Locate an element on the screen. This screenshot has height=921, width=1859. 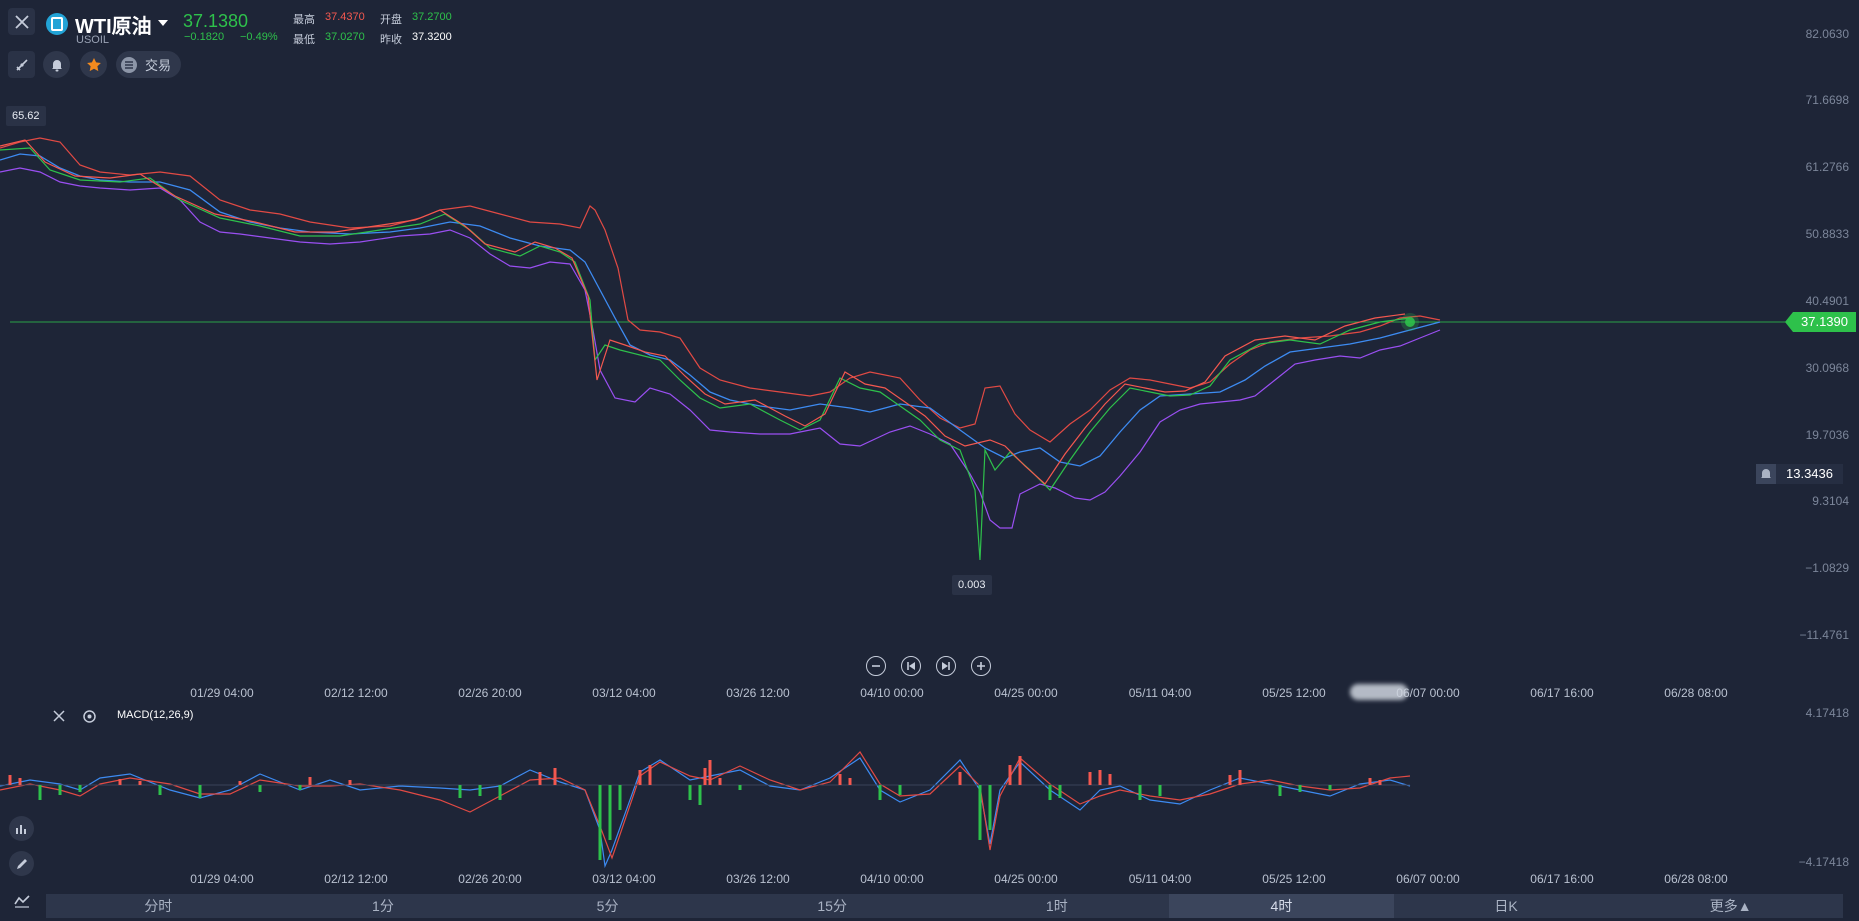
bell-icon is located at coordinates (56, 65).